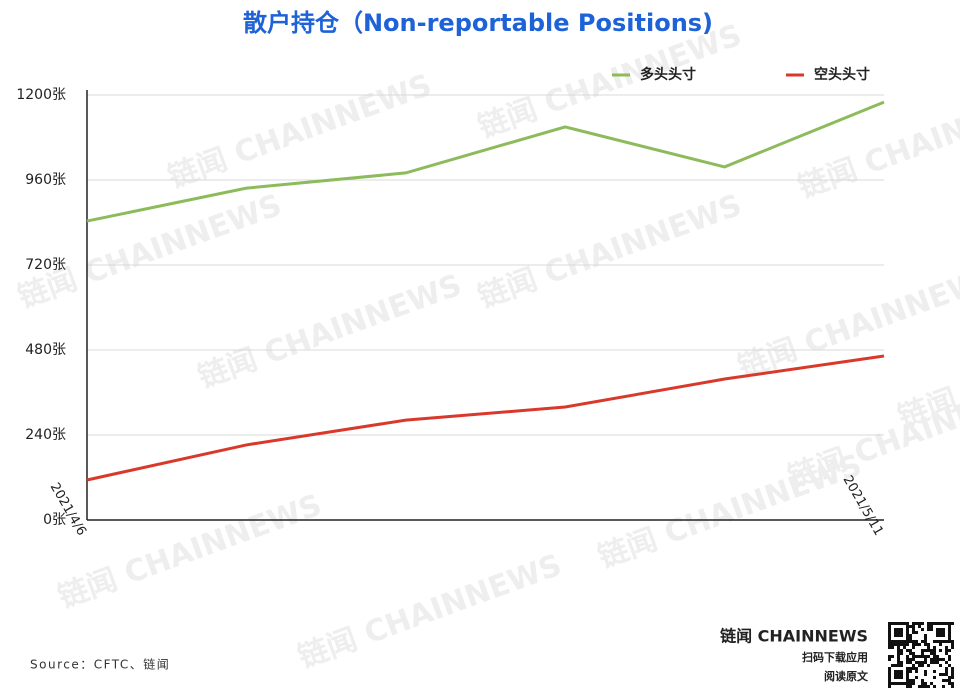  I want to click on x-tick-label: 2021/5/11, so click(863, 505).